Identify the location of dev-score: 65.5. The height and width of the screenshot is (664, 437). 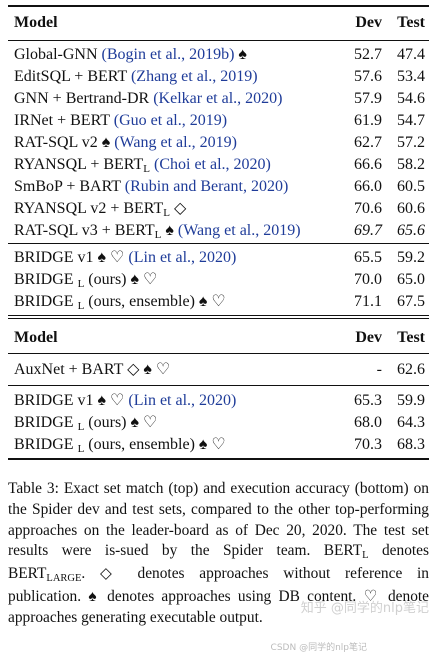
(368, 257).